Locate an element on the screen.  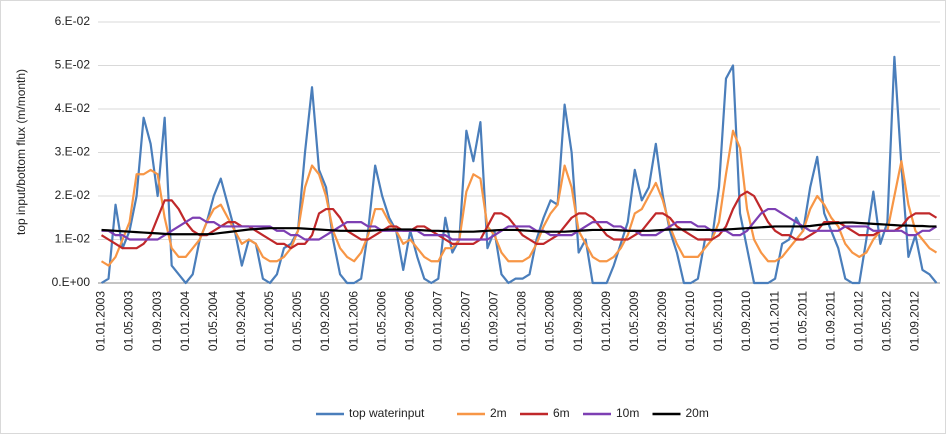
y-tick-label: 4.E-02 is located at coordinates (73, 108).